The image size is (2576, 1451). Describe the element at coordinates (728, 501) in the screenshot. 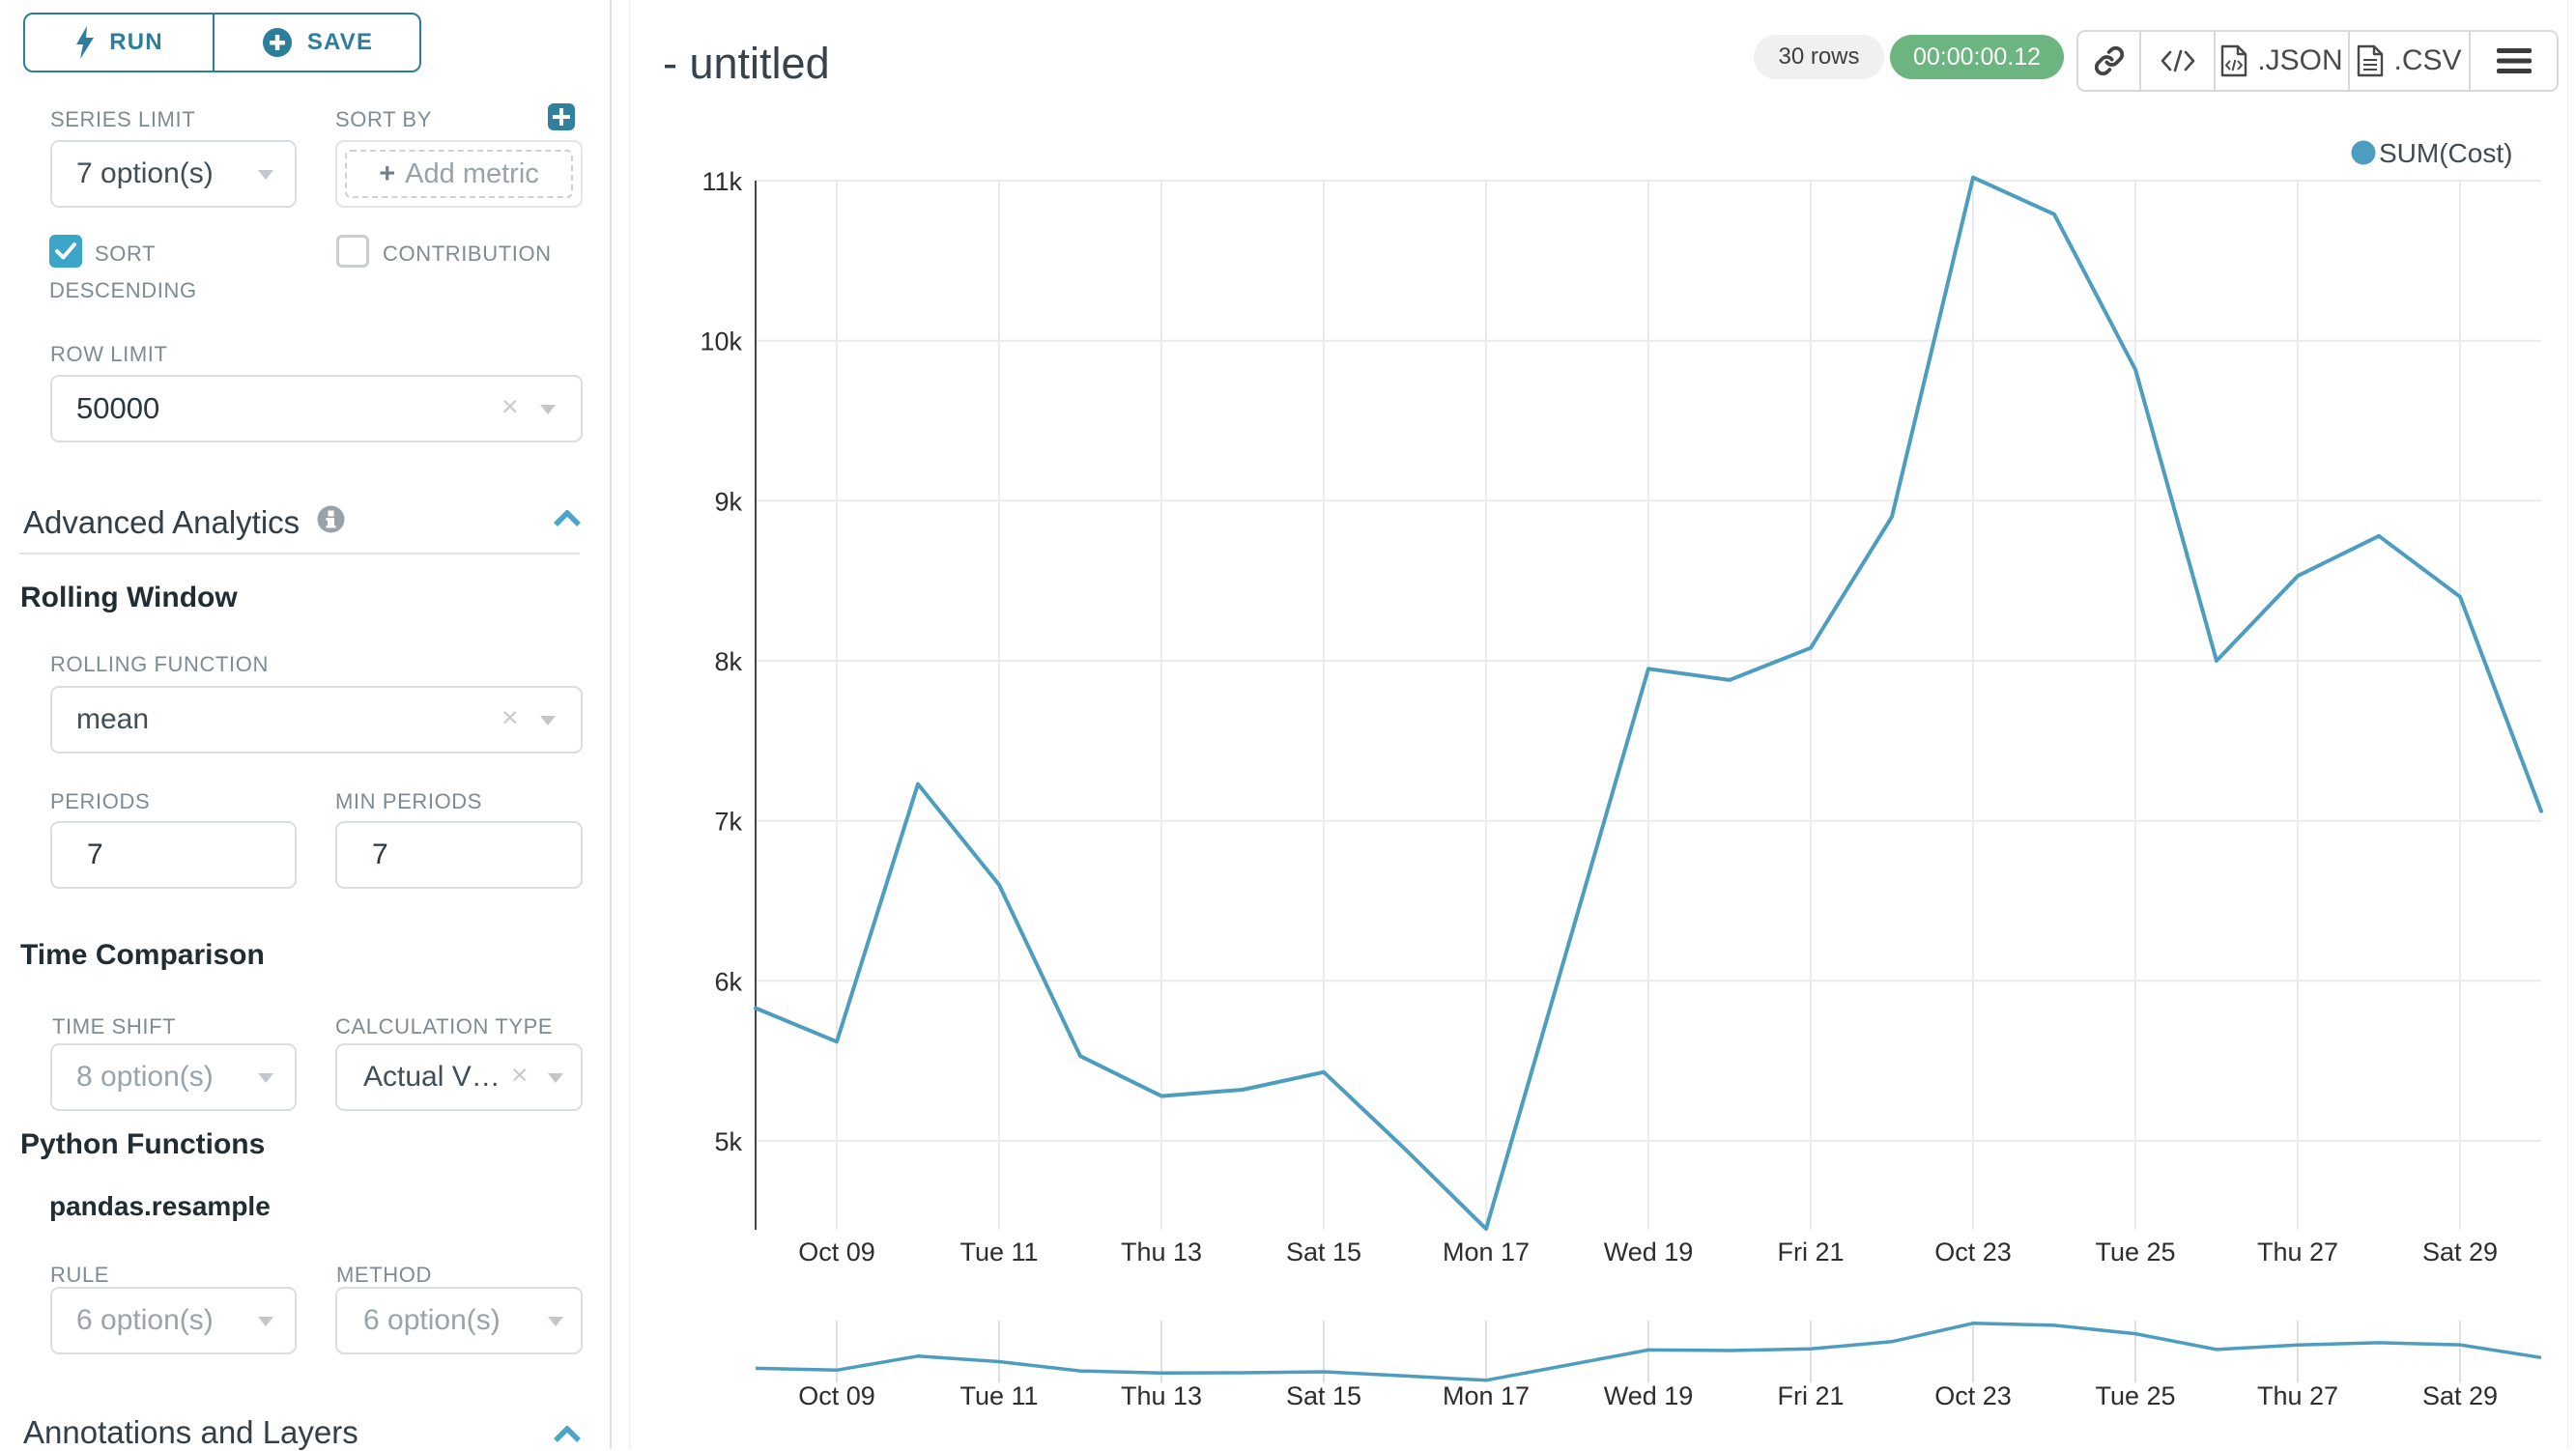

I see `svg-text: 9k` at that location.